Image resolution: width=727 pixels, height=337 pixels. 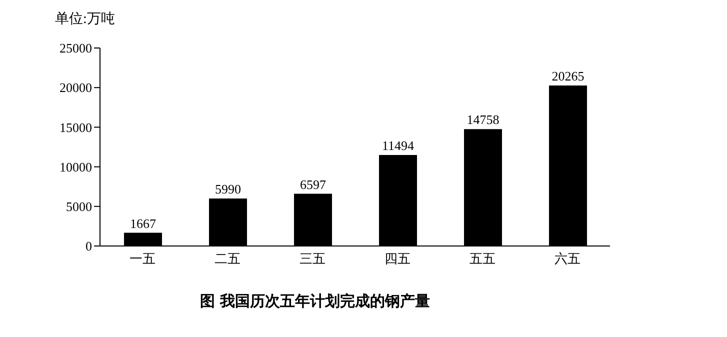 I want to click on data-label: 11494, so click(x=398, y=145).